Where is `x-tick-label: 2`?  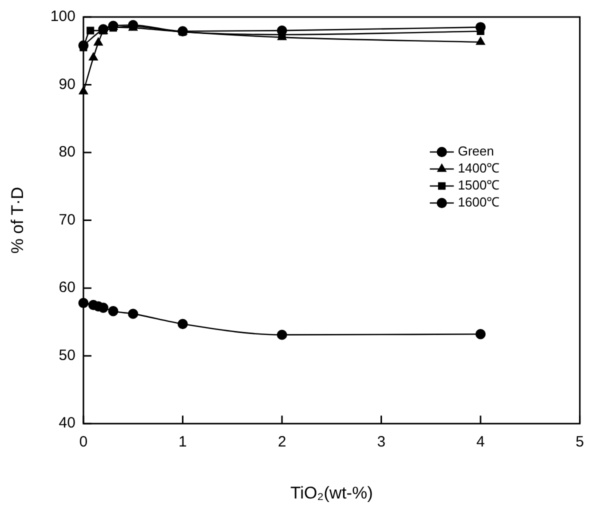
x-tick-label: 2 is located at coordinates (282, 442).